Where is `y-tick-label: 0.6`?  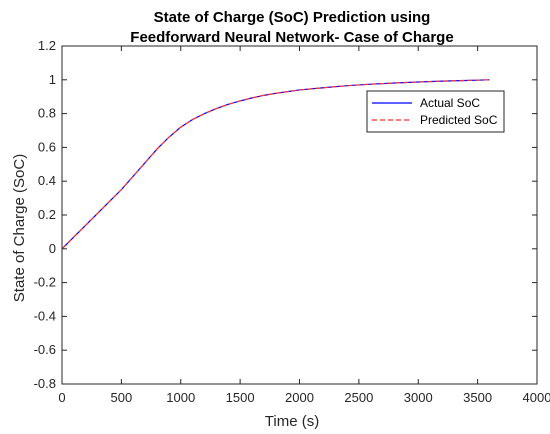
y-tick-label: 0.6 is located at coordinates (47, 146).